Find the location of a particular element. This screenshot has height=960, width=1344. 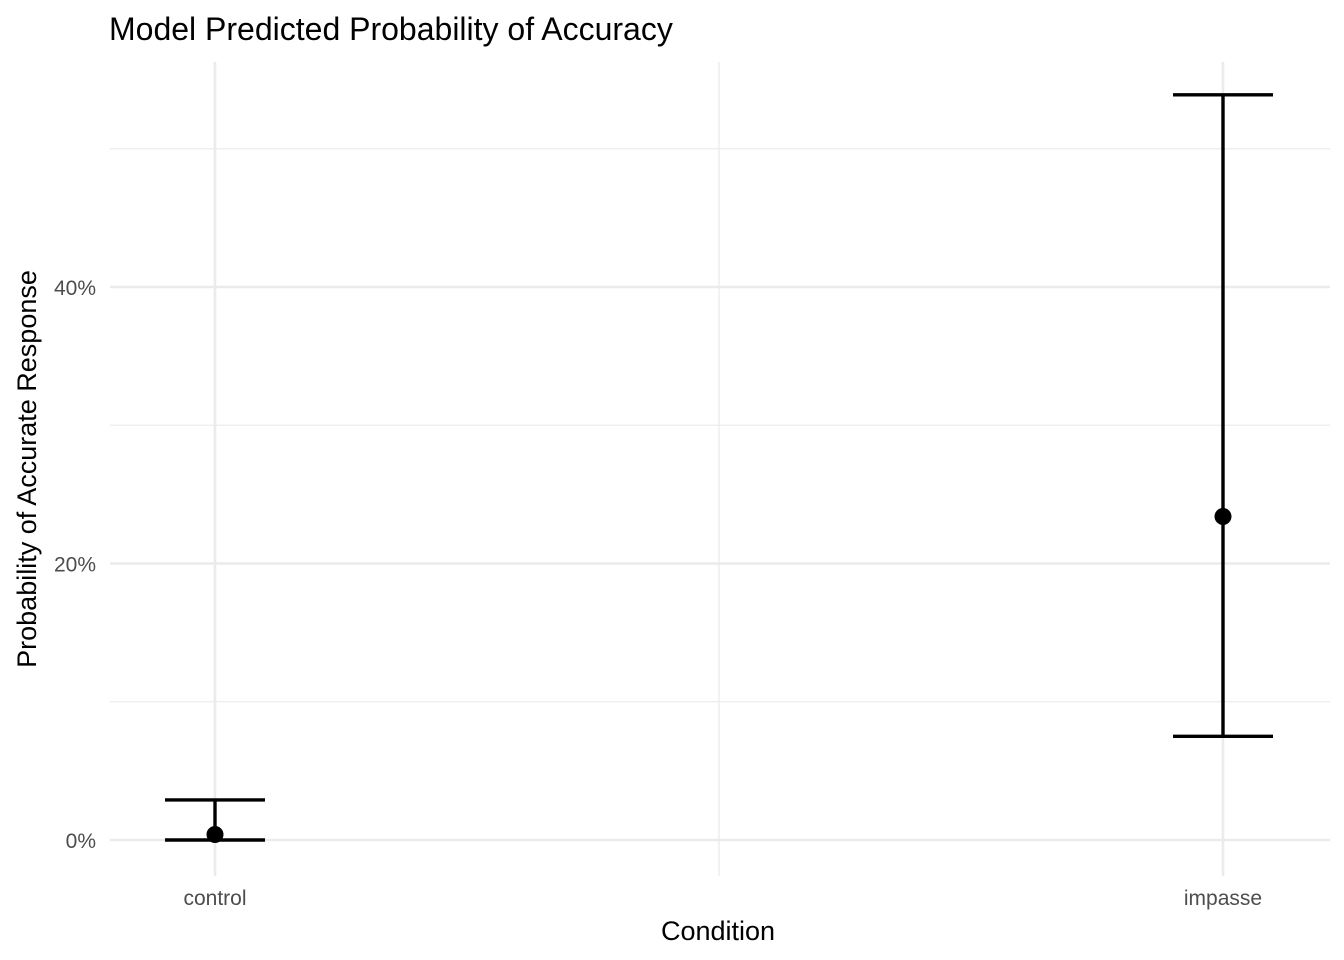

chart-title: Model Predicted Probability of Accuracy is located at coordinates (391, 29).